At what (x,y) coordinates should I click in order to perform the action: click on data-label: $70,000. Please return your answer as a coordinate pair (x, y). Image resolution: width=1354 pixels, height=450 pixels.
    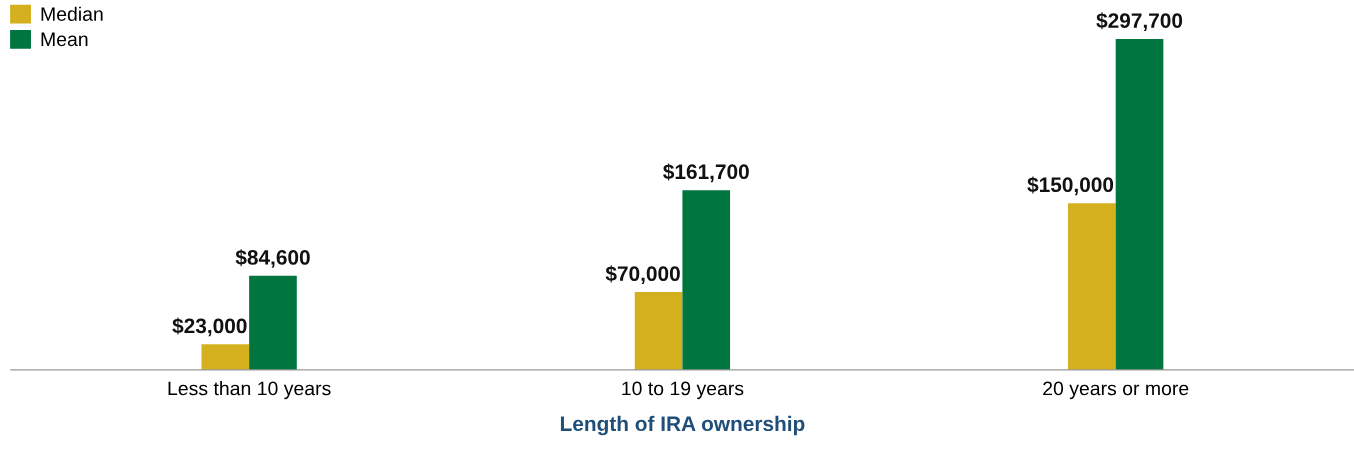
    Looking at the image, I should click on (642, 275).